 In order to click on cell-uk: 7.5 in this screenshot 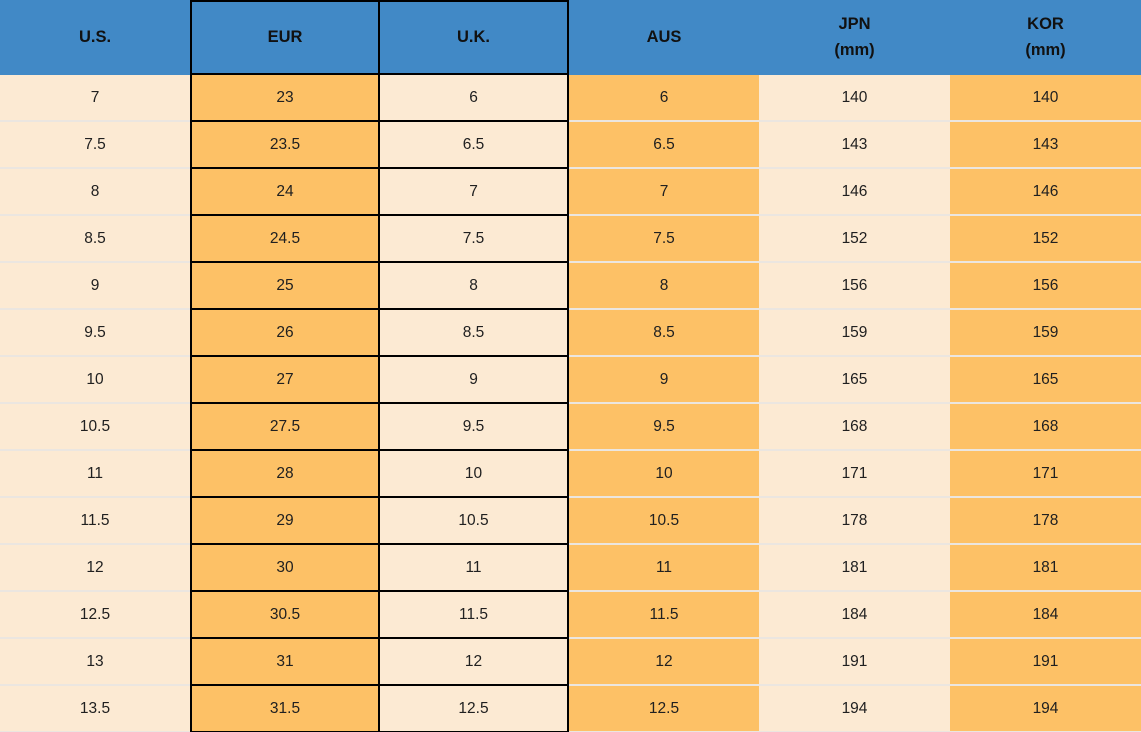, I will do `click(473, 239)`.